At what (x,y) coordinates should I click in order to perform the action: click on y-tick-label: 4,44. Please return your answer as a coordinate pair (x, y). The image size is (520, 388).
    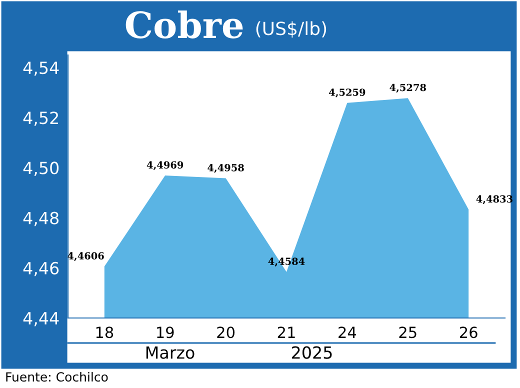
    Looking at the image, I should click on (41, 319).